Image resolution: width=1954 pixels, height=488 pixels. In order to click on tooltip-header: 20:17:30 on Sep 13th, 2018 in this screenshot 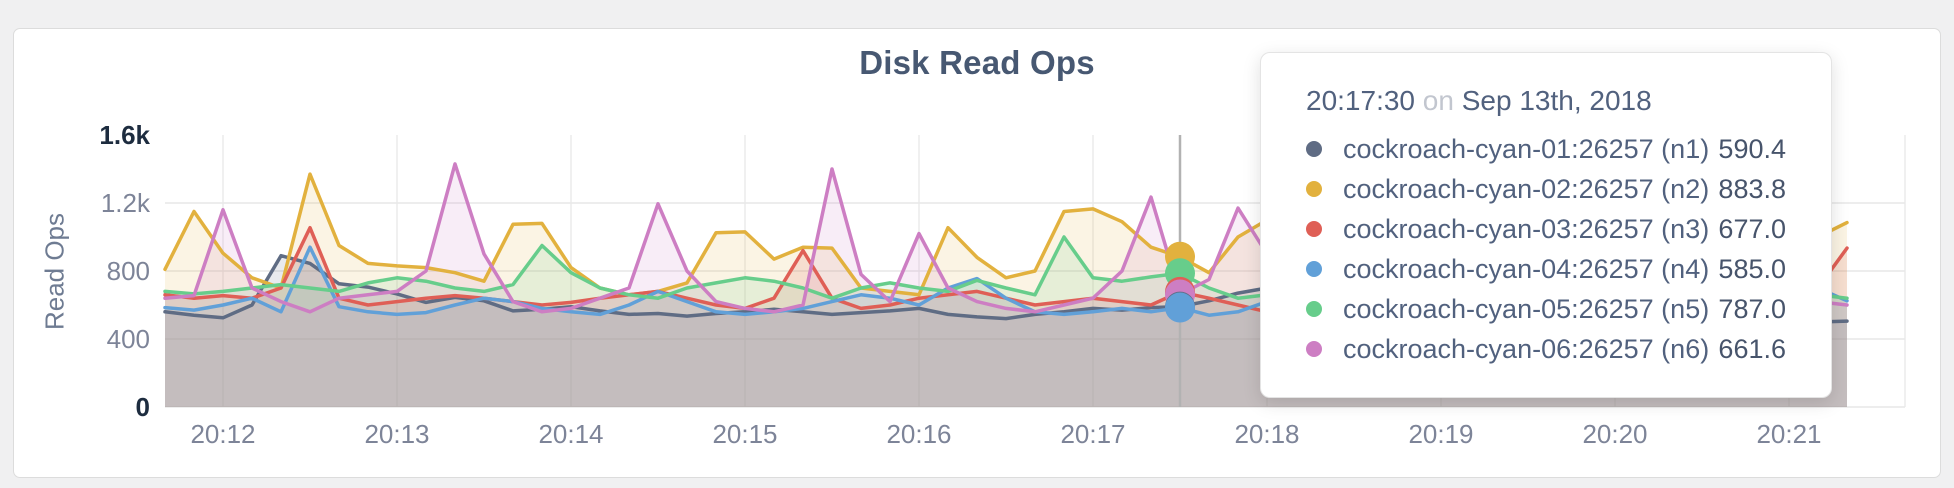, I will do `click(1546, 101)`.